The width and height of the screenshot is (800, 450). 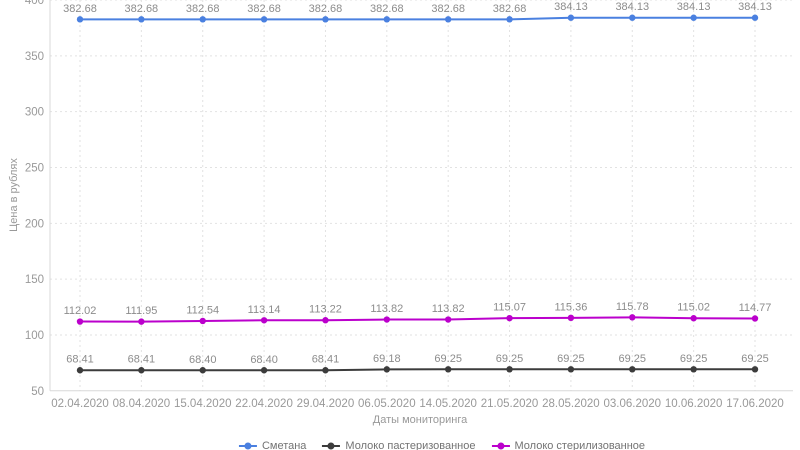 I want to click on x-tick-label: 06.05.2020, so click(x=387, y=404).